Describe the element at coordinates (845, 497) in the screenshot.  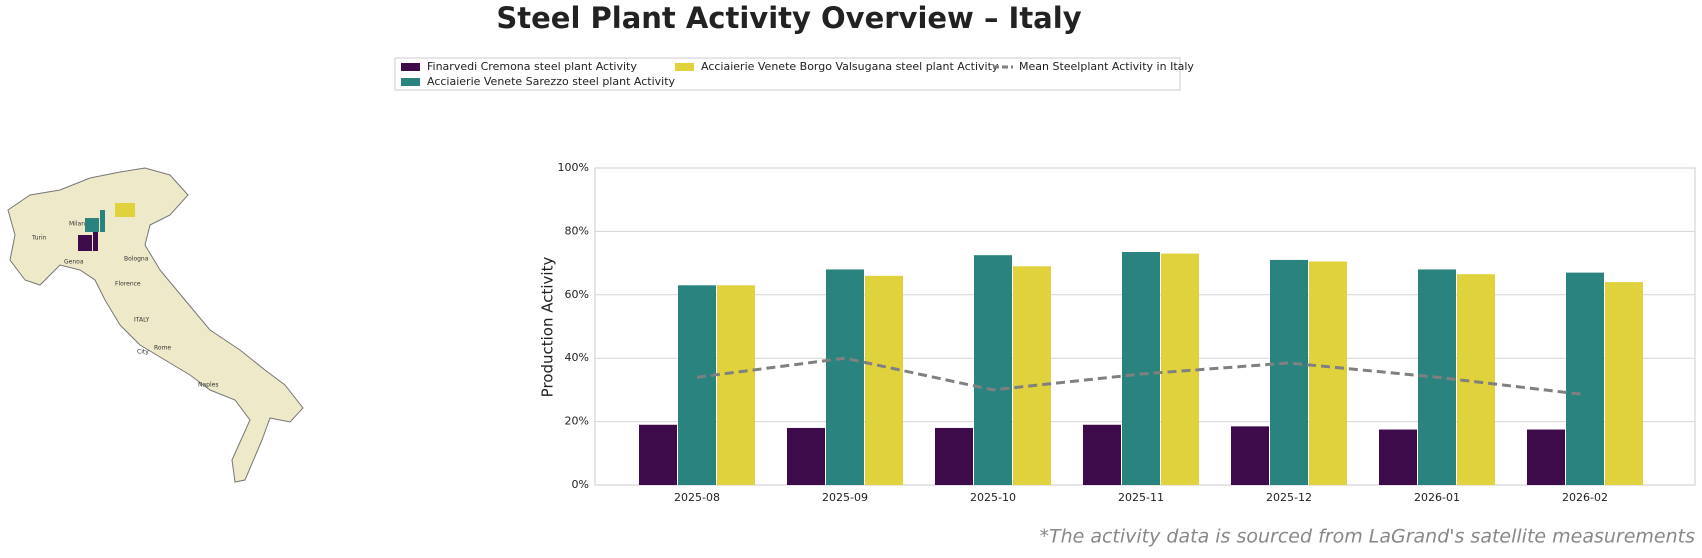
I see `x-tick-label: 2025-09` at that location.